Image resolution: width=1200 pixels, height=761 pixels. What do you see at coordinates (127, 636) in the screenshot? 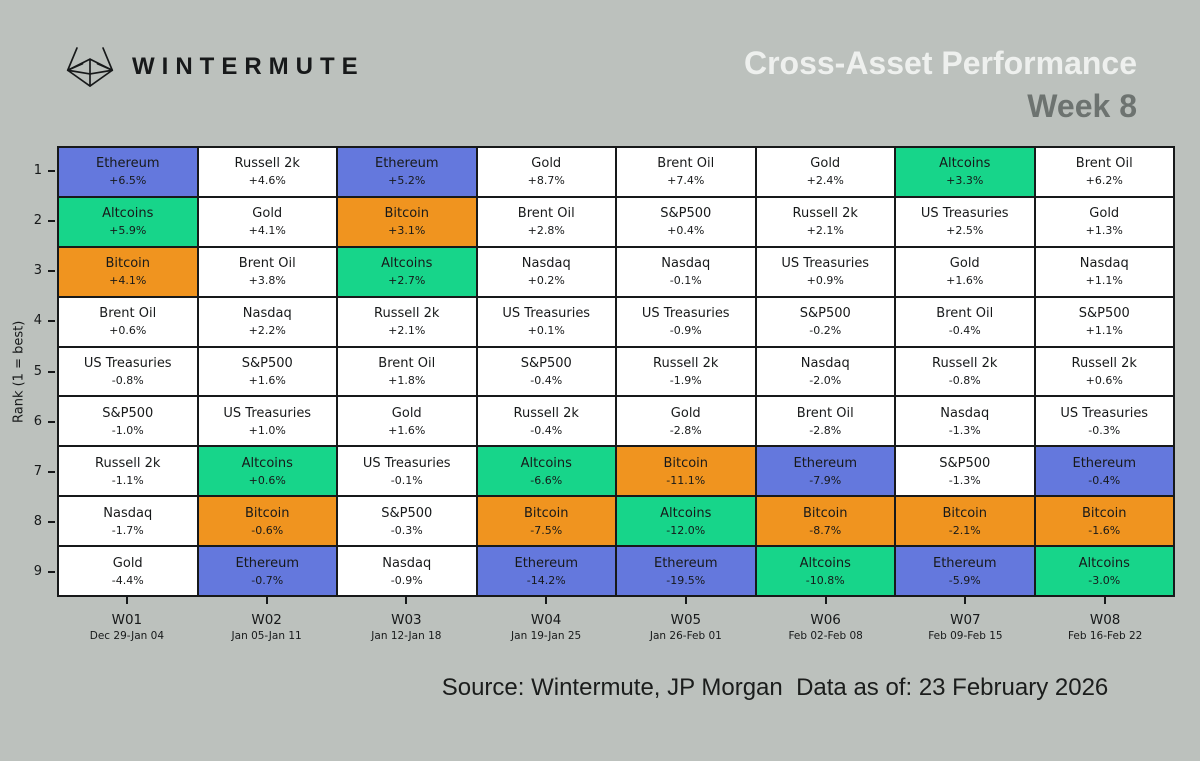
I see `week-date-range: Dec 29-Jan 04` at bounding box center [127, 636].